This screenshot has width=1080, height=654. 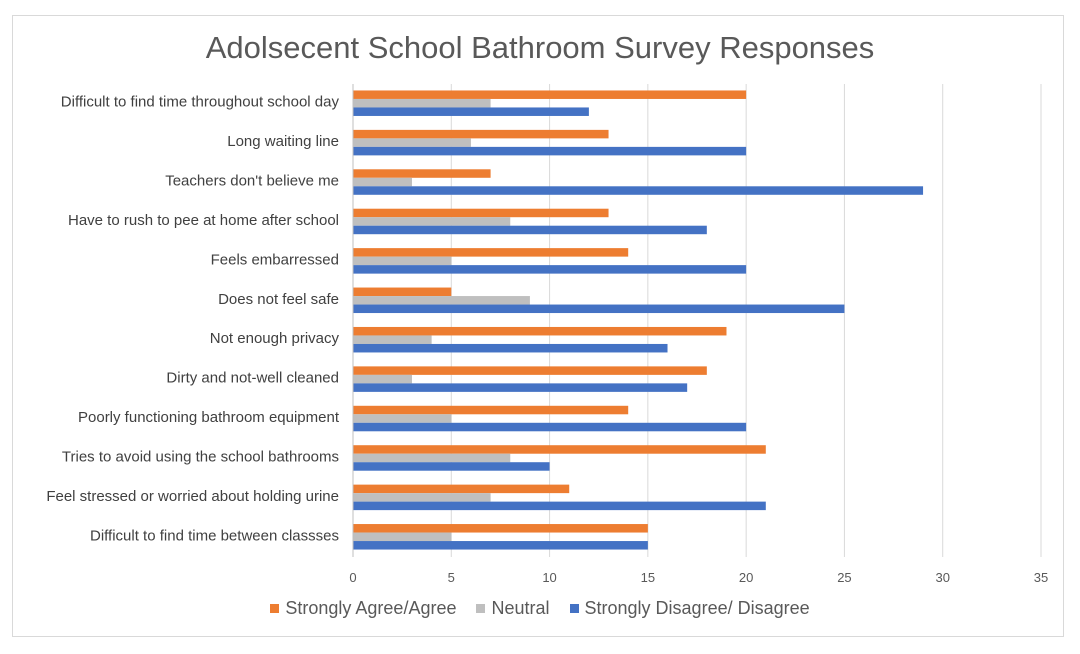 What do you see at coordinates (283, 141) in the screenshot?
I see `category-label-1: Long waiting line` at bounding box center [283, 141].